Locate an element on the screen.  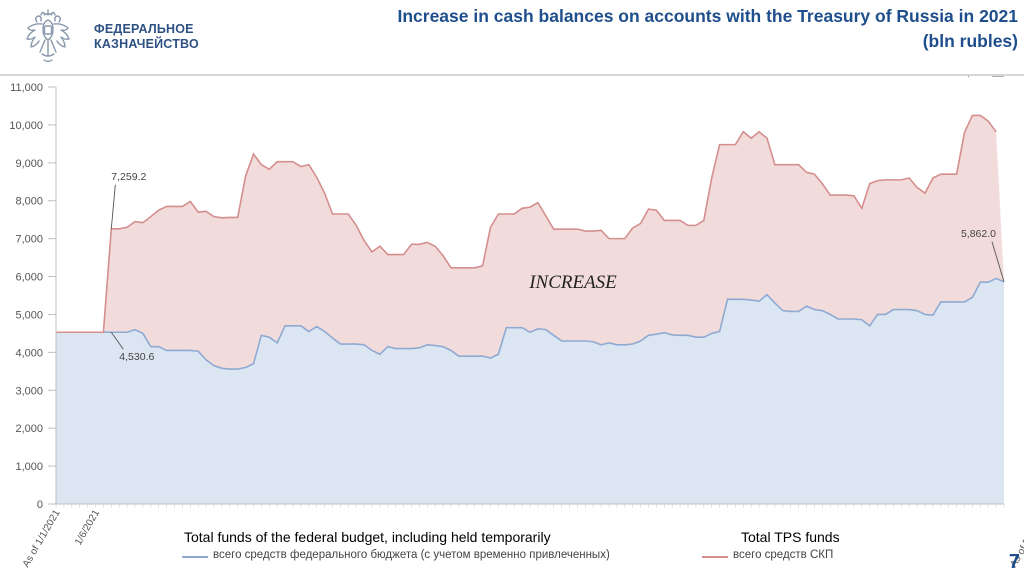
legend-swatch-tps is located at coordinates (715, 557).